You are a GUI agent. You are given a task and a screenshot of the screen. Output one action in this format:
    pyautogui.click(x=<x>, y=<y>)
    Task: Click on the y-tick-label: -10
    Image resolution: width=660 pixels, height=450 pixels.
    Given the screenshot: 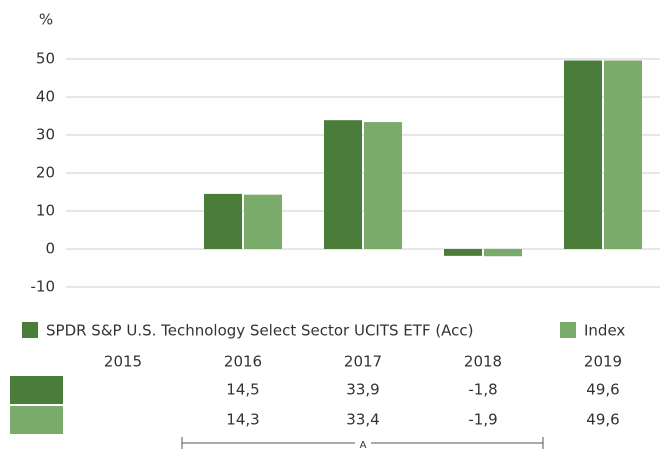 What is the action you would take?
    pyautogui.click(x=43, y=287)
    